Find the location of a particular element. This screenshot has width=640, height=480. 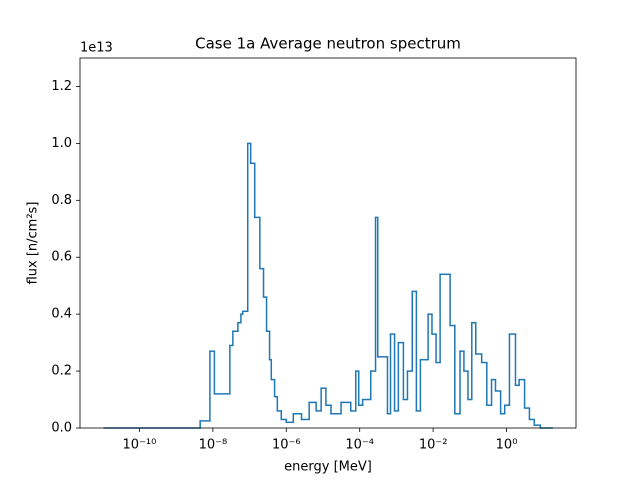

y-axis-label: flux [n/cm²s] is located at coordinates (33, 243).